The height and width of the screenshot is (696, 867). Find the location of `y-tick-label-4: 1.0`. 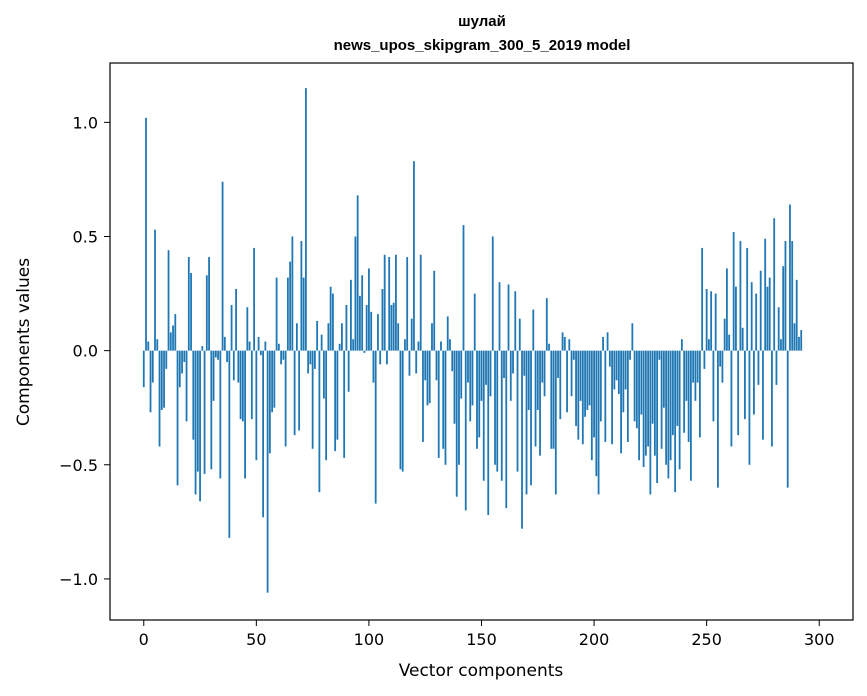

y-tick-label-4: 1.0 is located at coordinates (85, 122).